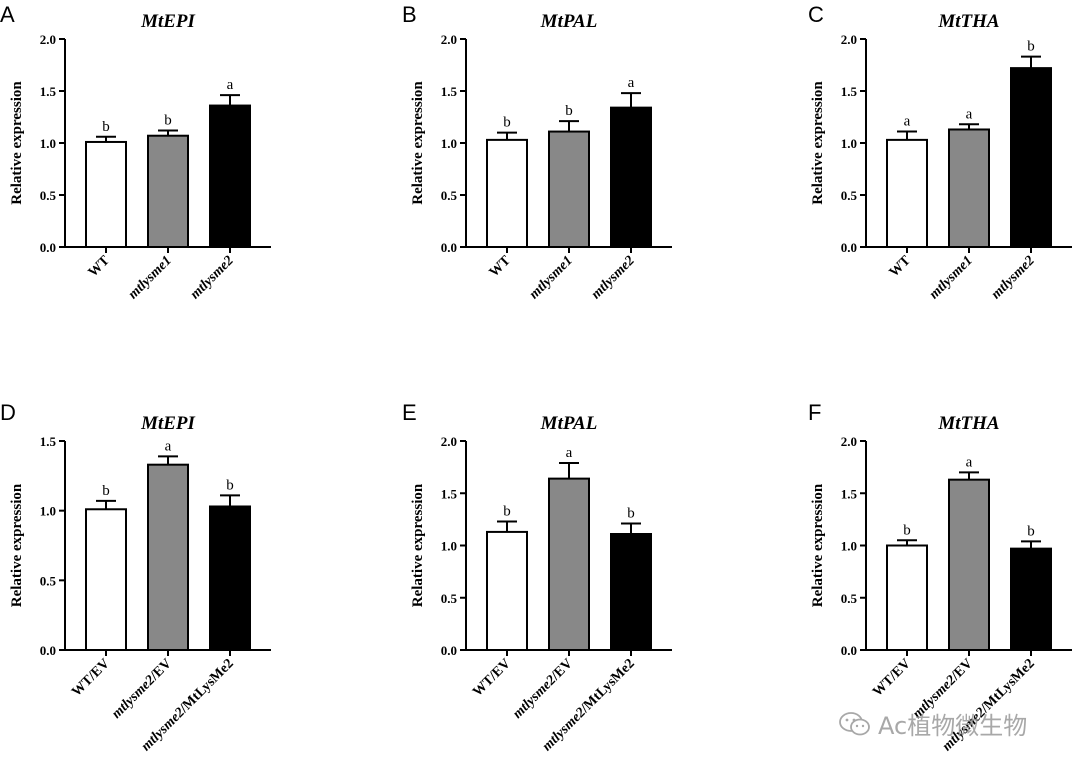 This screenshot has height=774, width=1080. I want to click on panel-letter: E, so click(409, 412).